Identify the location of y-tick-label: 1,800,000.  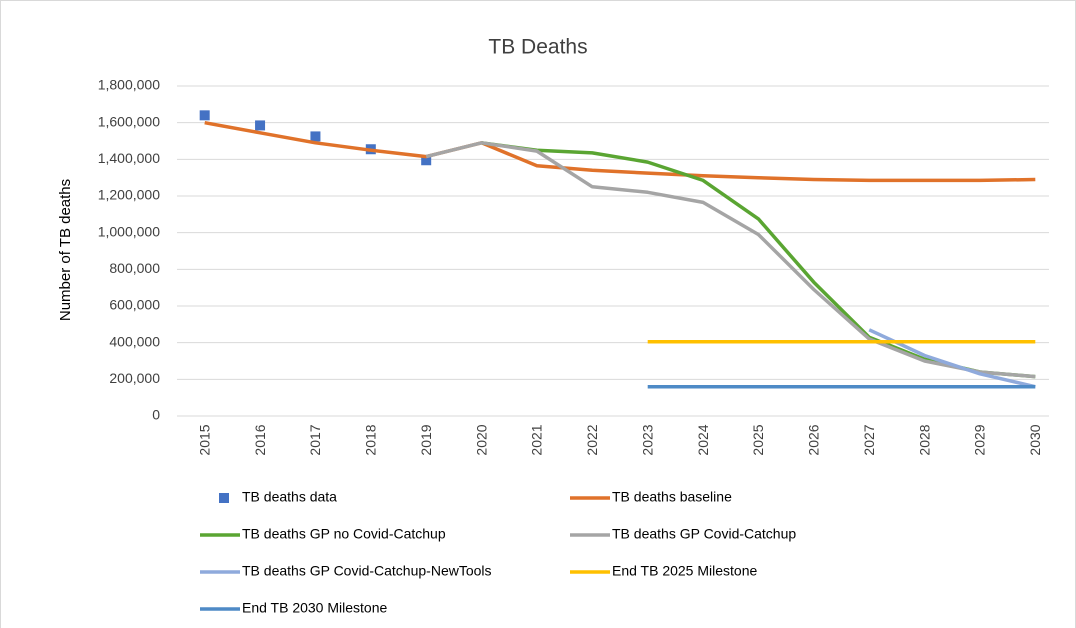
(129, 85).